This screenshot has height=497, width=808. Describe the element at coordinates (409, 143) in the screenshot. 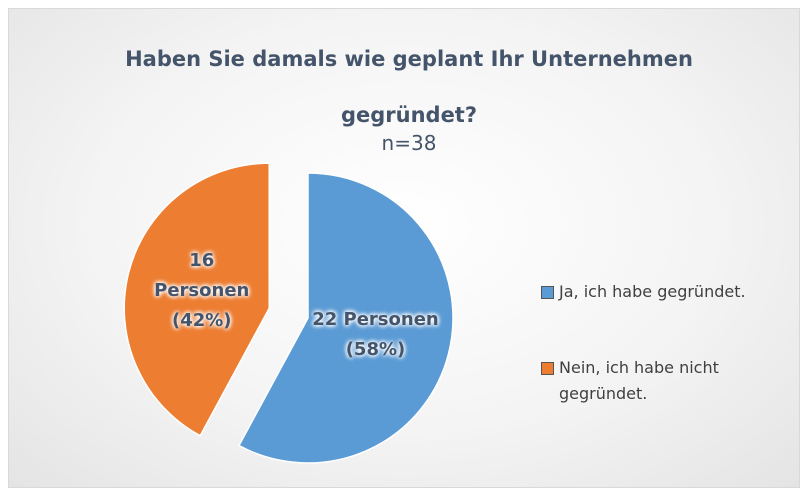

I see `chart-subtitle: n=38` at that location.